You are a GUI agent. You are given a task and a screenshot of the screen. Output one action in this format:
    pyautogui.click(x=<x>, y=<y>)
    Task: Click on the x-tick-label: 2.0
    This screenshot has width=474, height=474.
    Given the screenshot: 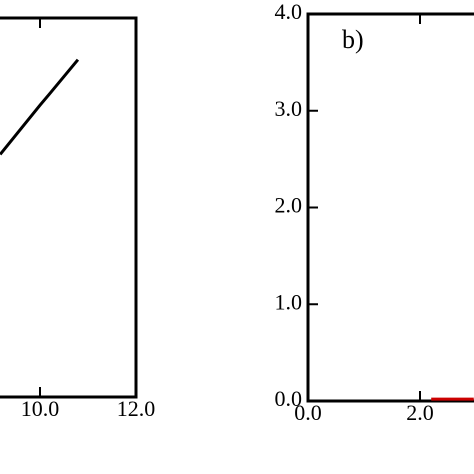 What is the action you would take?
    pyautogui.click(x=420, y=412)
    